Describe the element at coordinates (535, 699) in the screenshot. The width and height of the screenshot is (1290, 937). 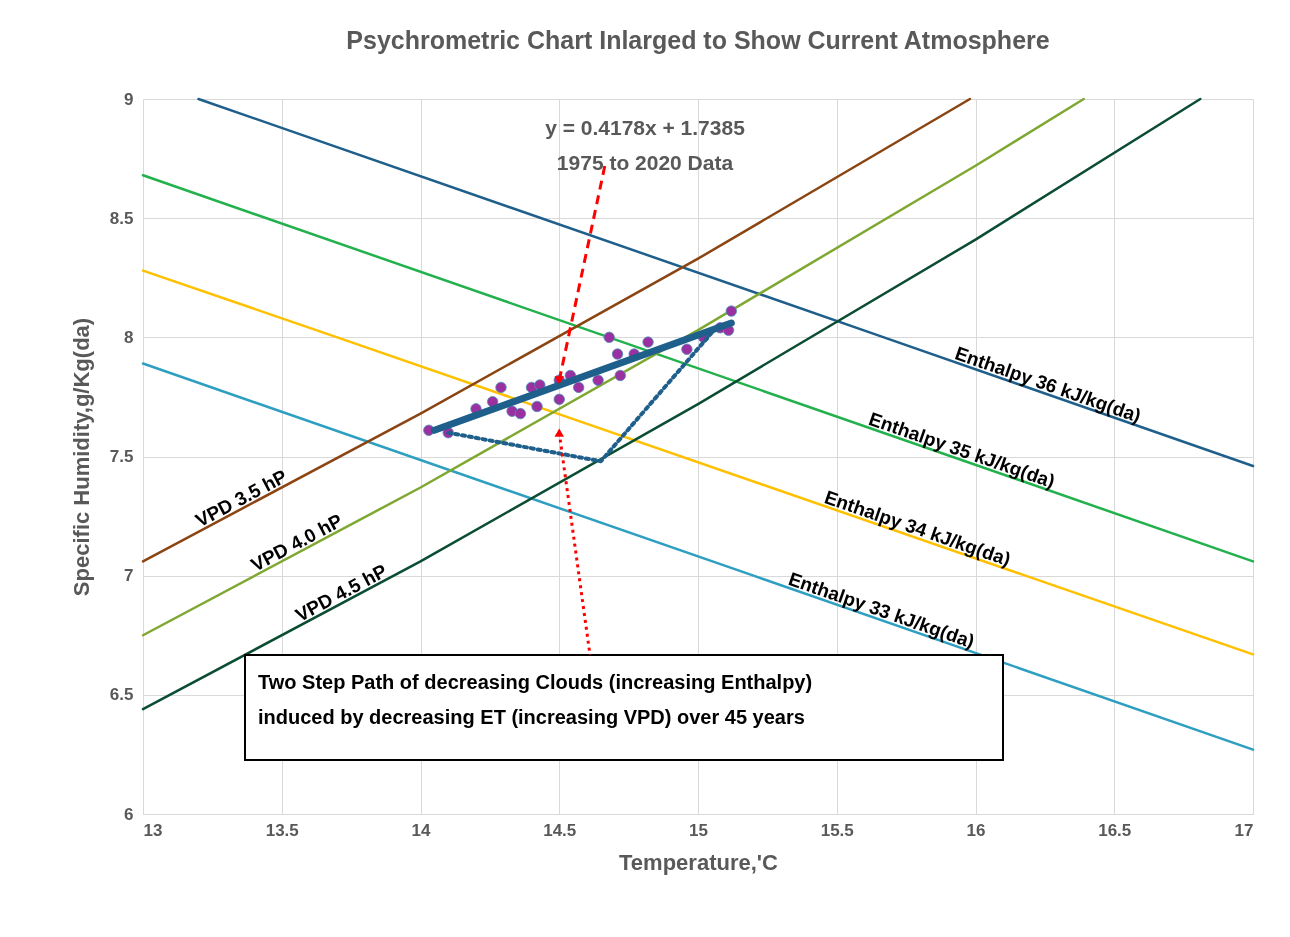
I see `annotation: Two Step Path of decreasing Clouds (increasing Enthalpy) induced by decreasing ET (increasing VPD) over 45 years` at that location.